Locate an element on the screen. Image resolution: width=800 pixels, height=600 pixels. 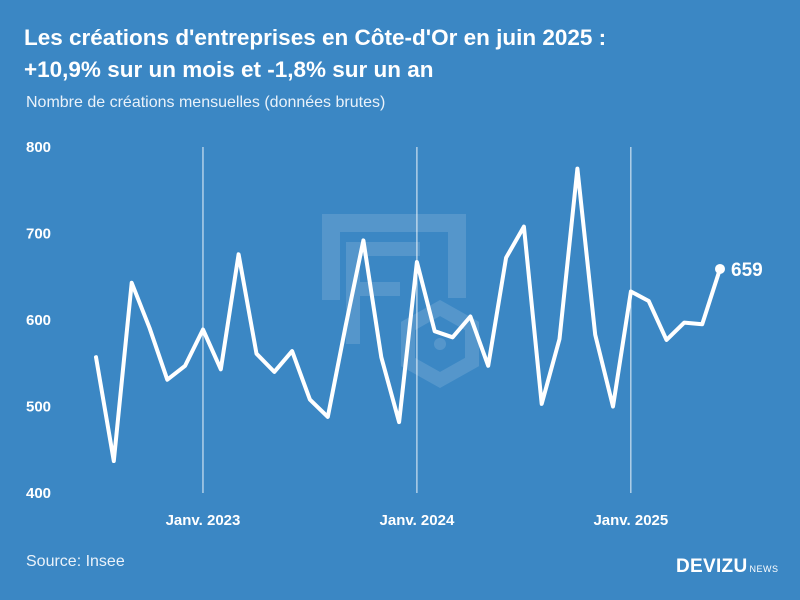
y-tick-label: 700 is located at coordinates (38, 234).